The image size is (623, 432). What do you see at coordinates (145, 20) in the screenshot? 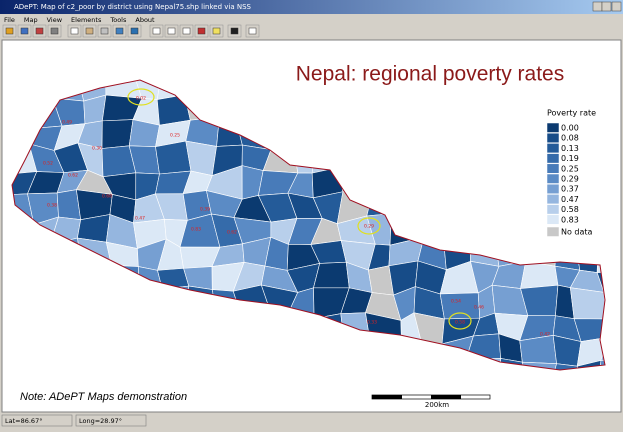
I see `menu-item: About` at bounding box center [145, 20].